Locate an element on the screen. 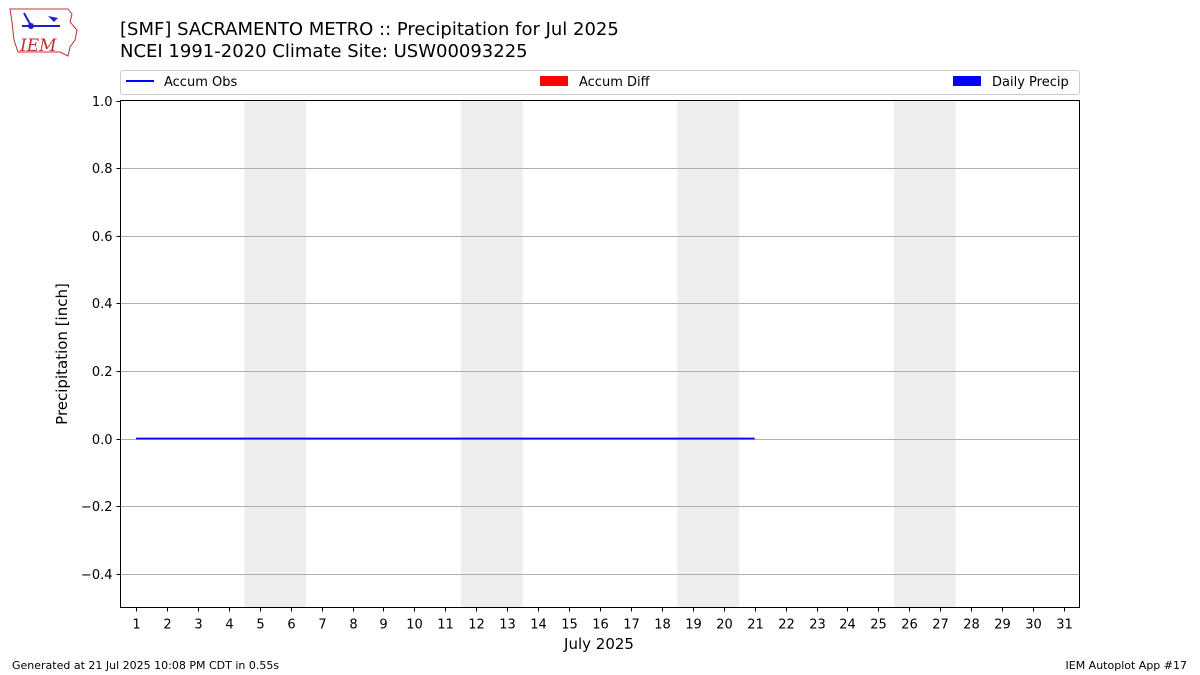  legend-swatch-daily-precip is located at coordinates (967, 81).